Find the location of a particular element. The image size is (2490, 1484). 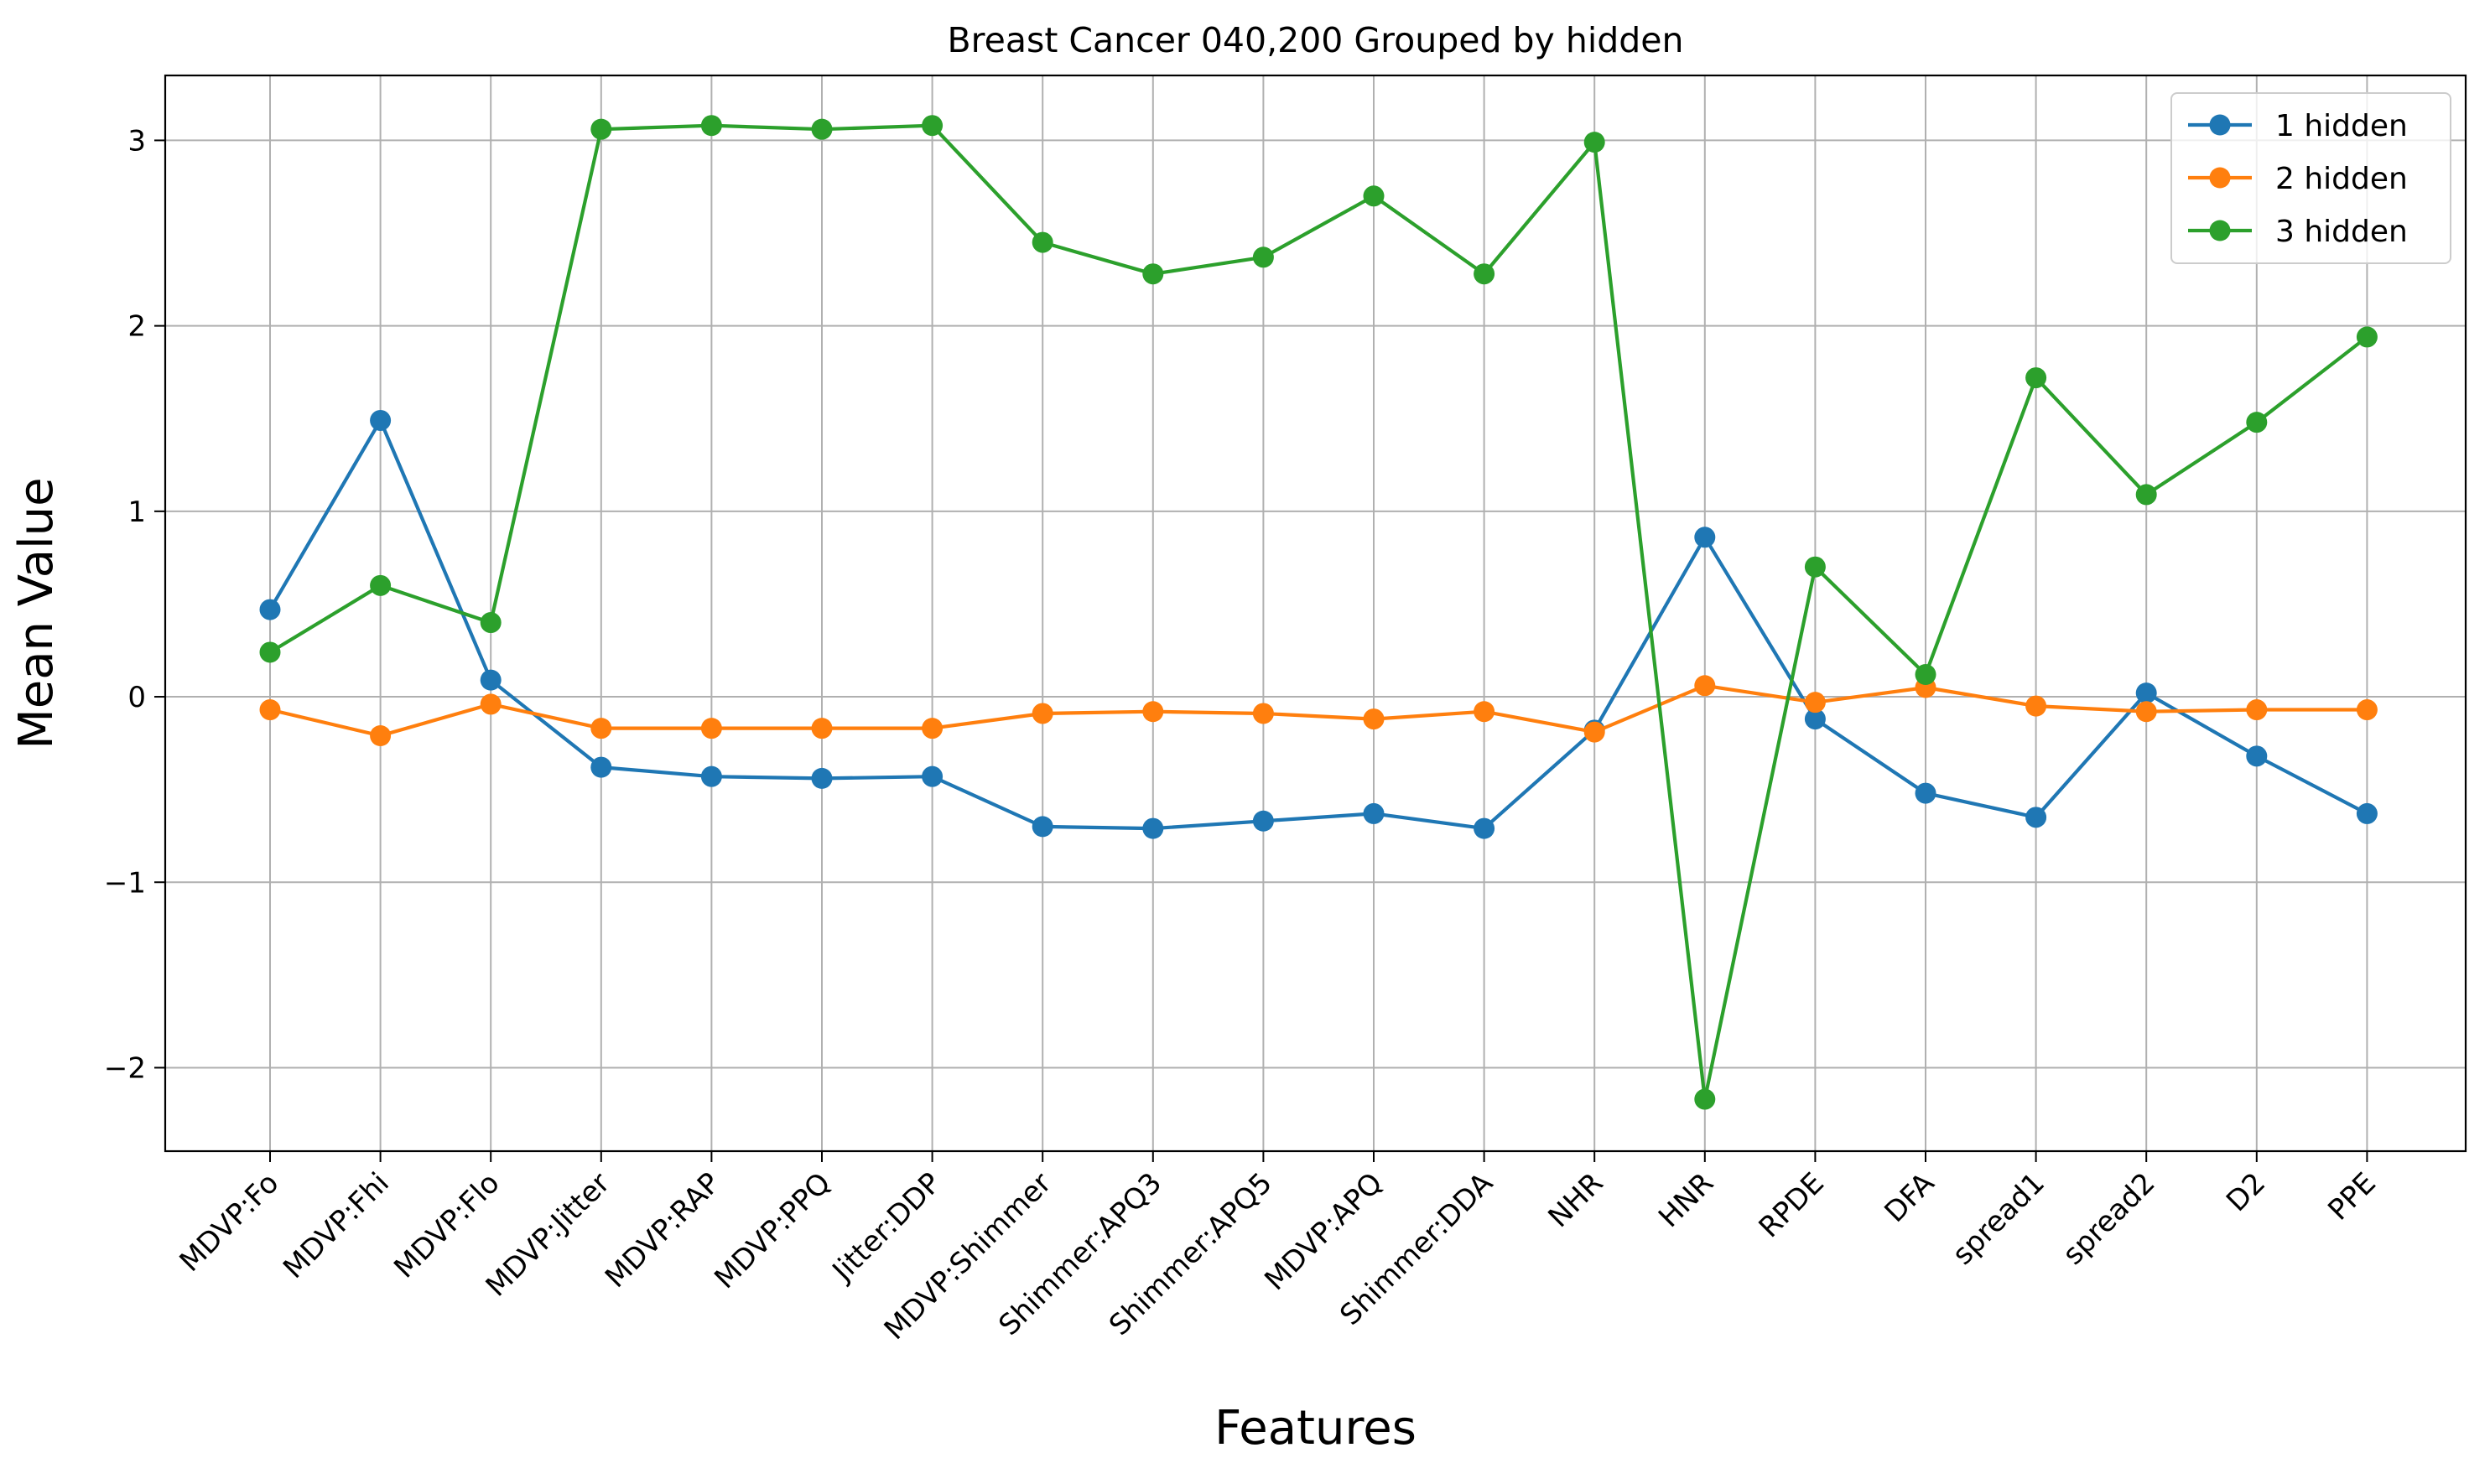

y-tick-label: 2 is located at coordinates (136, 327).